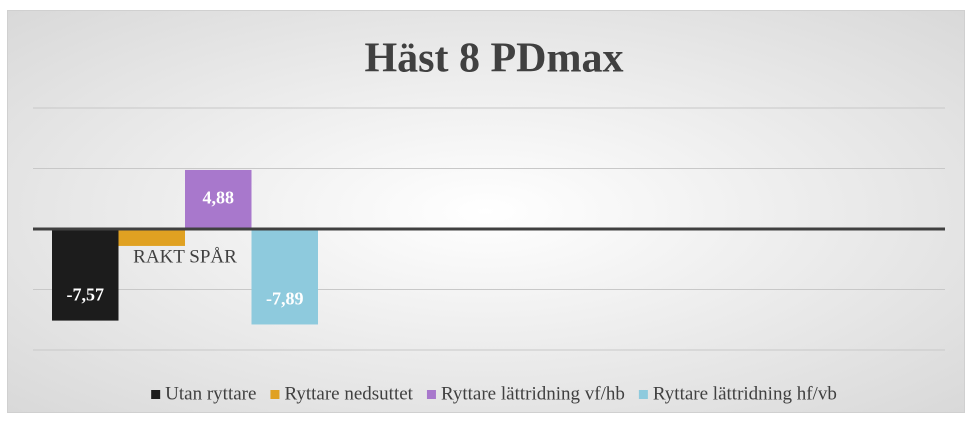 The height and width of the screenshot is (423, 972). I want to click on data-label: -7,57, so click(86, 295).